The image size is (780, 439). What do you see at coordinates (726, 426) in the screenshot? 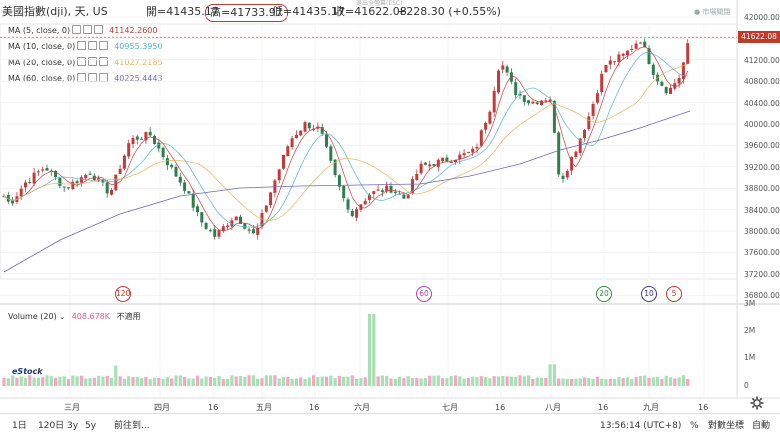
I see `log-scale-toggle: 對數坐標` at bounding box center [726, 426].